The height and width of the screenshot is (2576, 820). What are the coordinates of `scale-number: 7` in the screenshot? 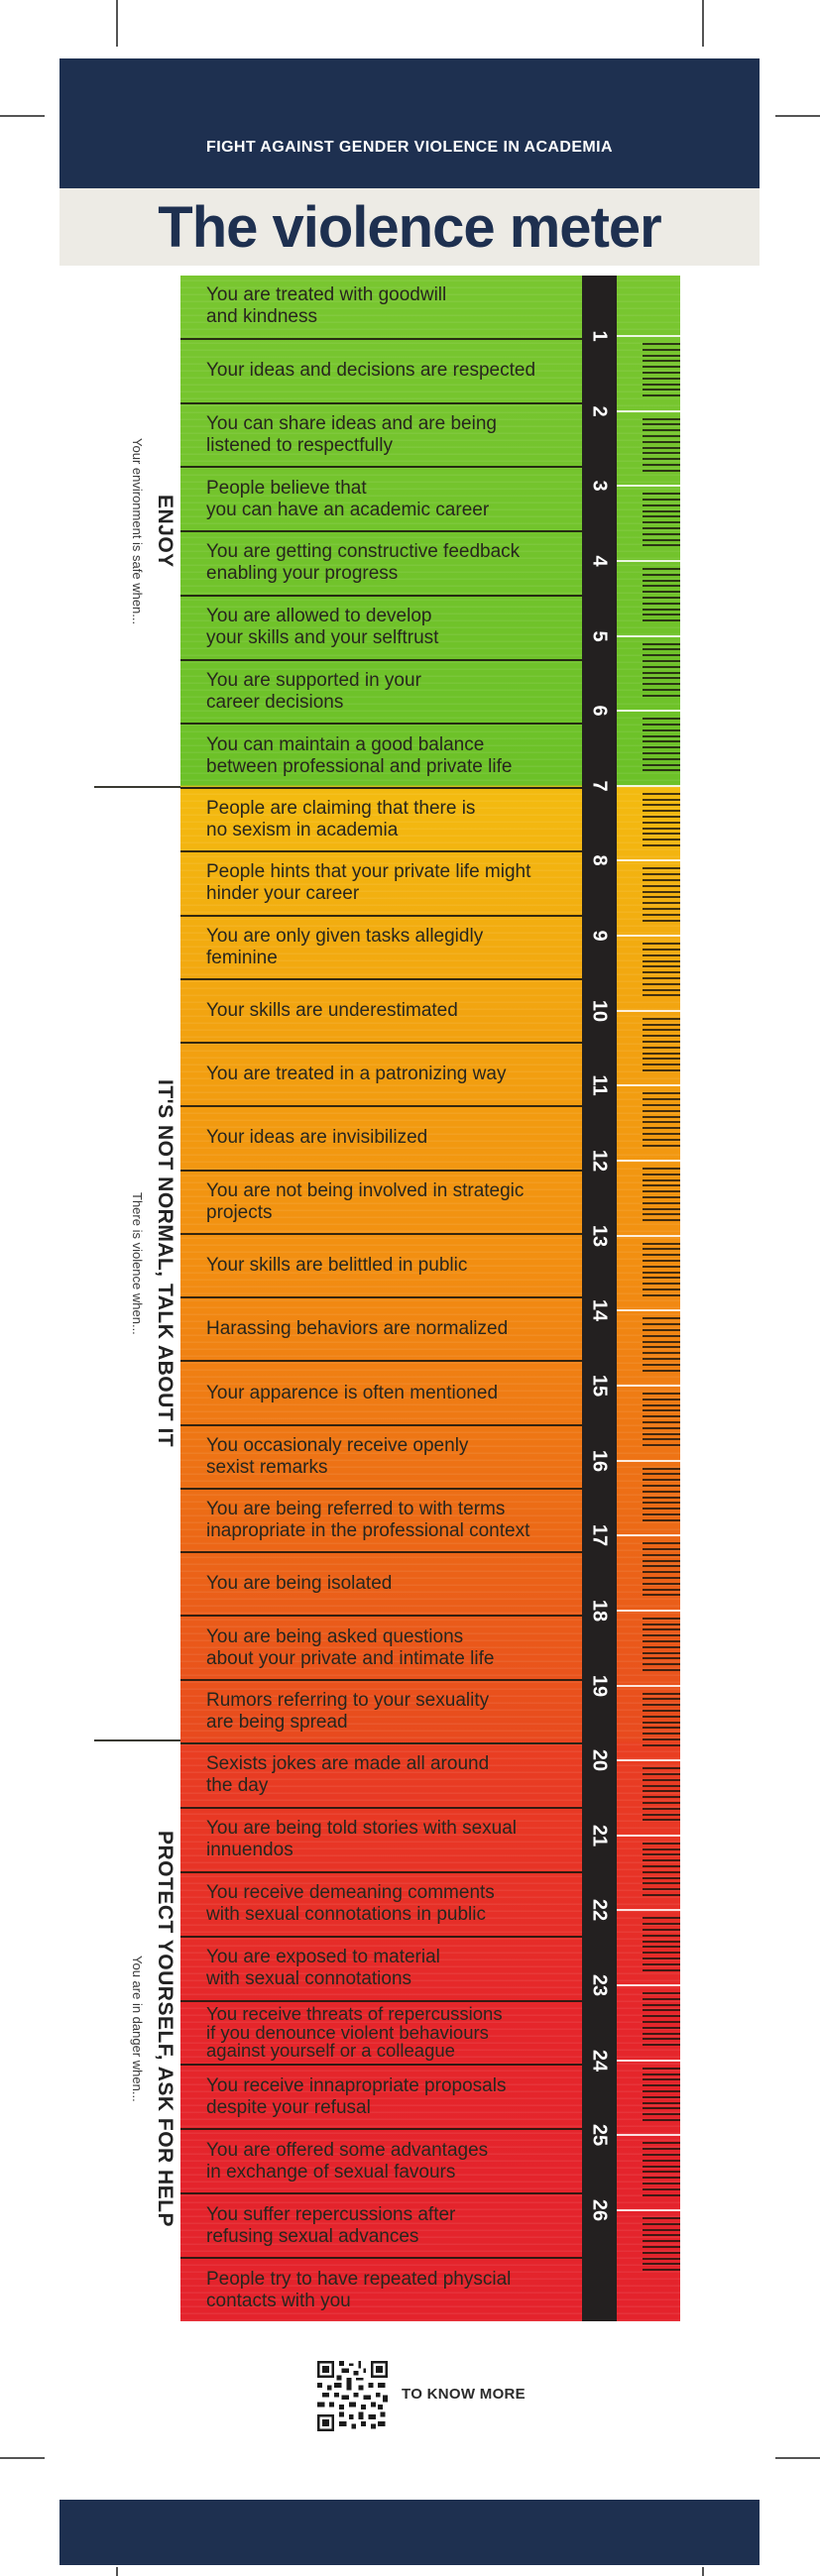 It's located at (600, 786).